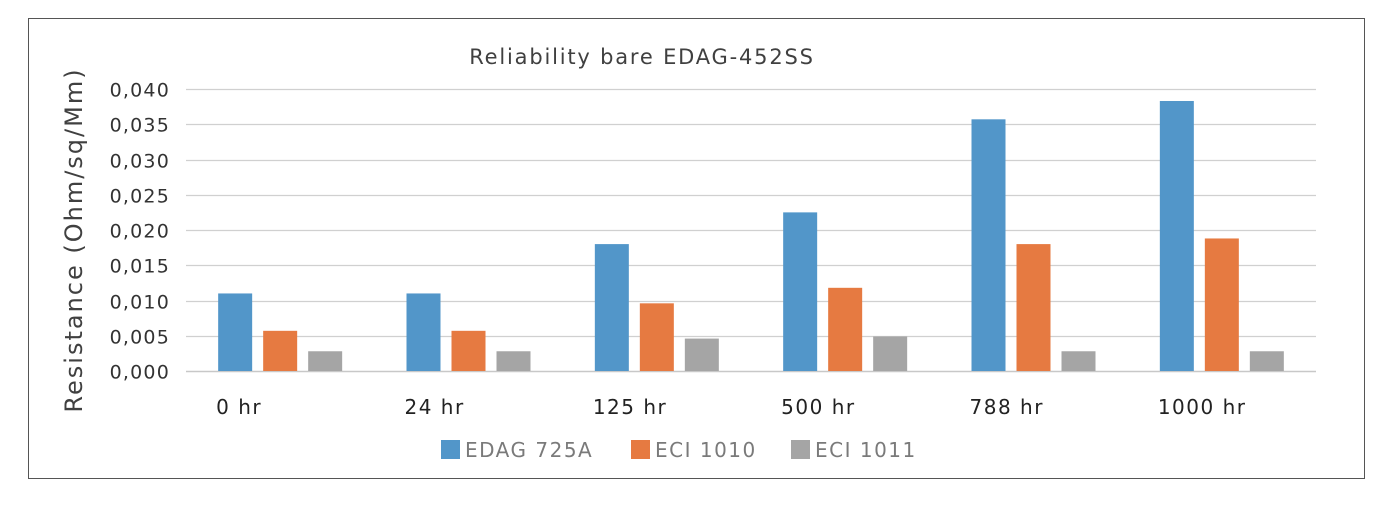  What do you see at coordinates (140, 91) in the screenshot?
I see `y-tick-label: 0,040` at bounding box center [140, 91].